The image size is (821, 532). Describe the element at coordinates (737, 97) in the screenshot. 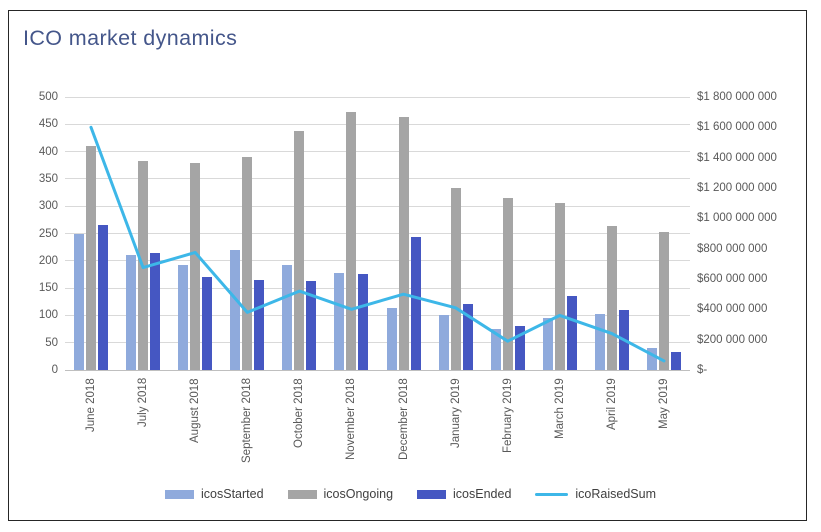

I see `secondary-y-axis-tick-label: $1 800 000 000` at that location.